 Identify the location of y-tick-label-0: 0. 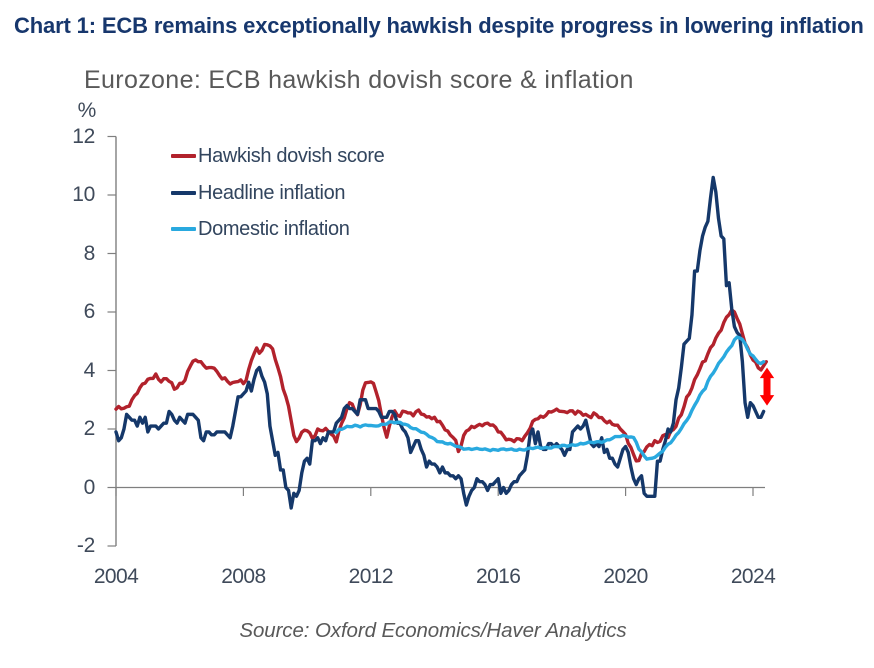
(89, 487).